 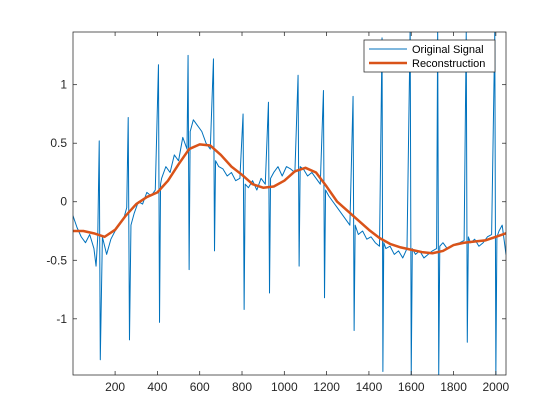 I want to click on x-tick-label: 200, so click(x=115, y=387).